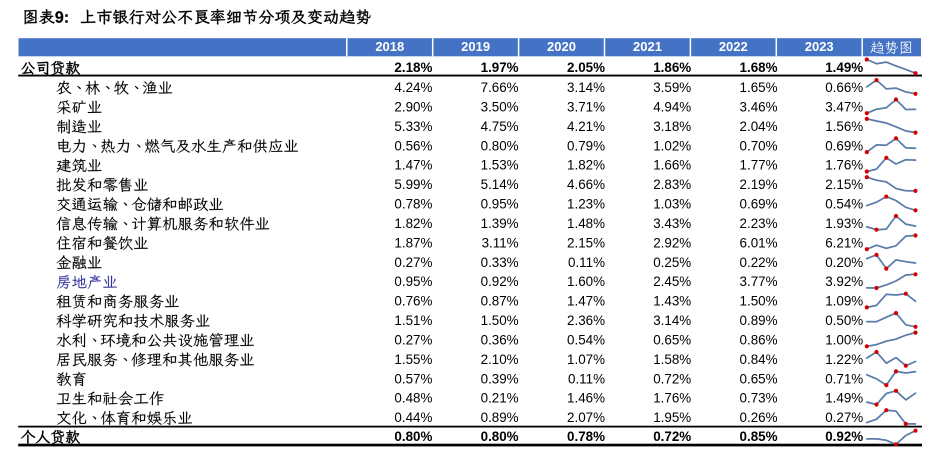 This screenshot has width=931, height=467. I want to click on svg-text: 1.95%, so click(672, 417).